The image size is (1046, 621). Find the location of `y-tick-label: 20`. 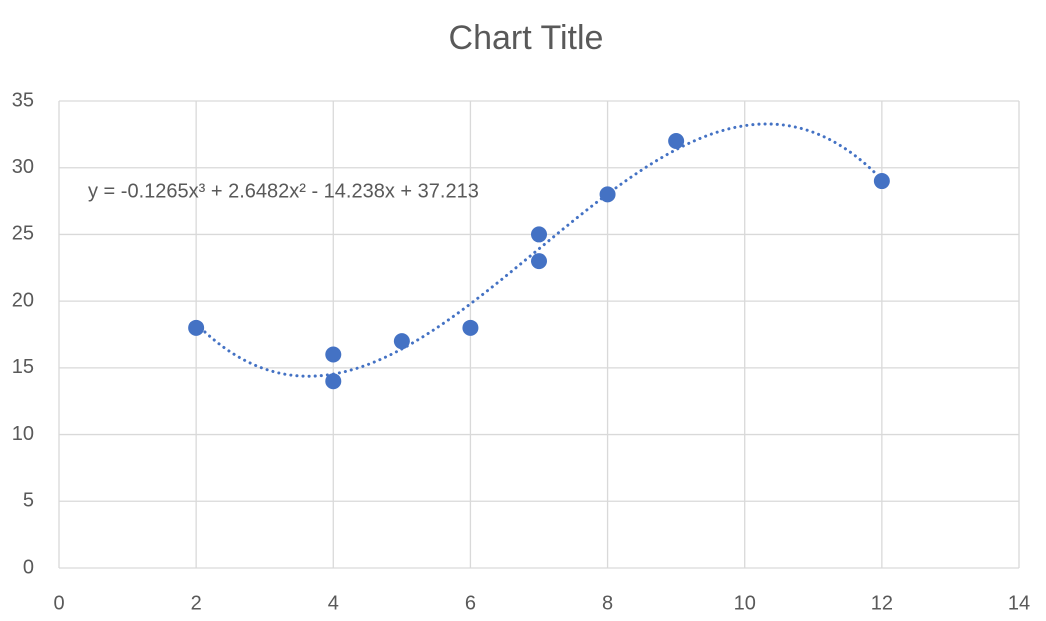

y-tick-label: 20 is located at coordinates (23, 300).